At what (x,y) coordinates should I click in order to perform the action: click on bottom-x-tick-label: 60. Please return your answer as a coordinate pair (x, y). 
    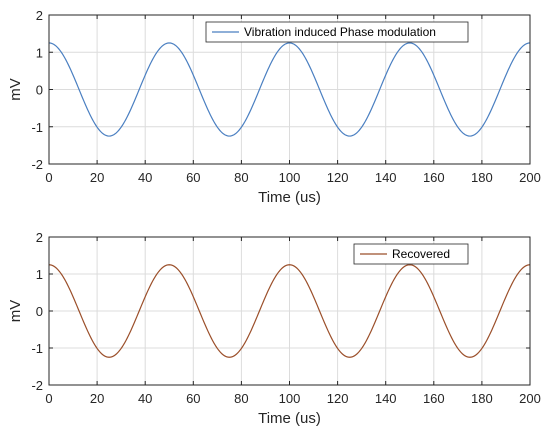
    Looking at the image, I should click on (193, 398).